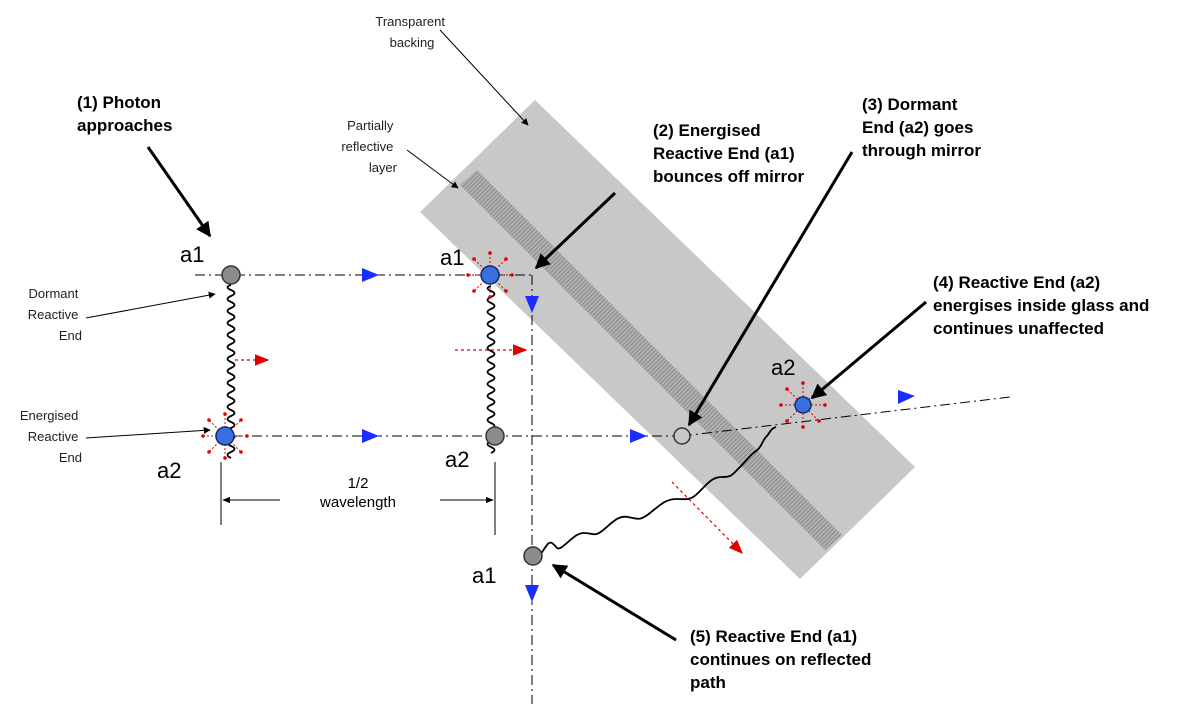 The height and width of the screenshot is (704, 1182). I want to click on label-a1-start: a1, so click(192, 254).